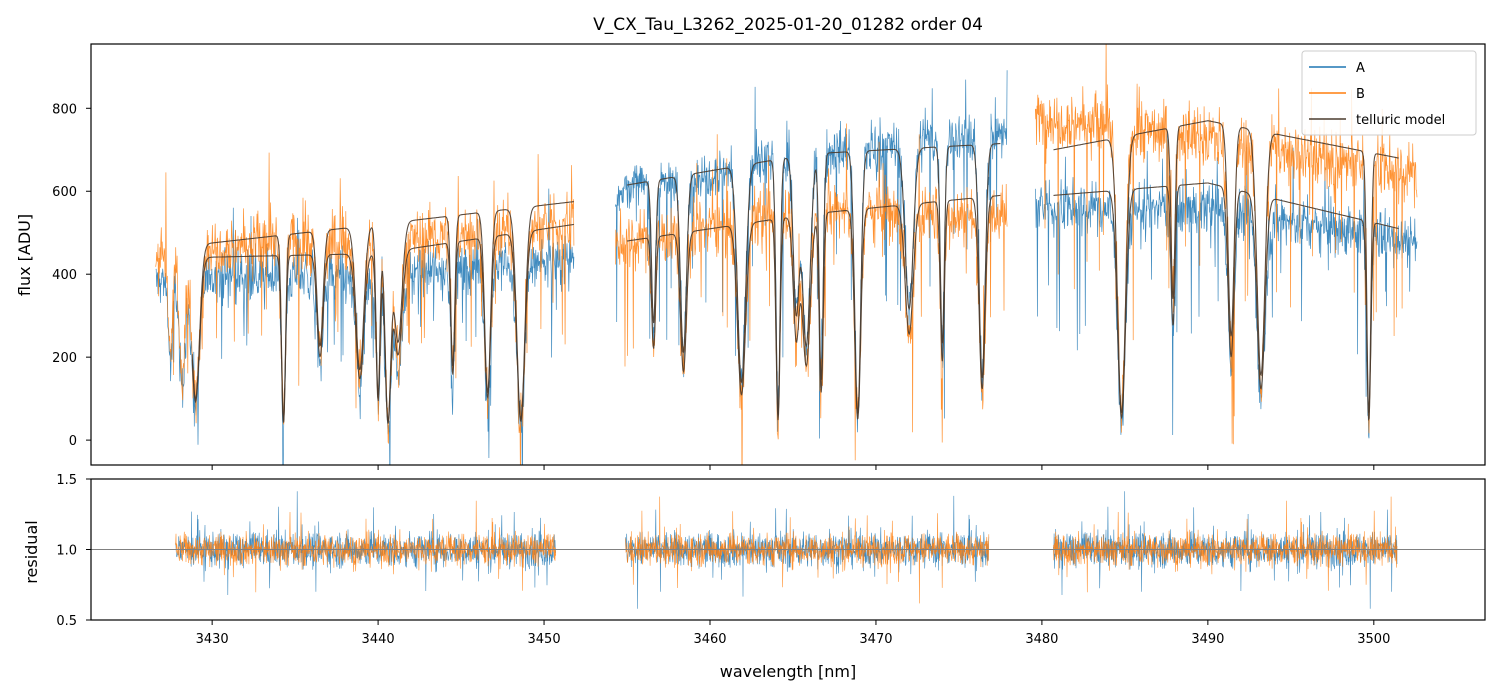 This screenshot has height=696, width=1499. Describe the element at coordinates (793, 467) in the screenshot. I see `main-x-ticks` at that location.